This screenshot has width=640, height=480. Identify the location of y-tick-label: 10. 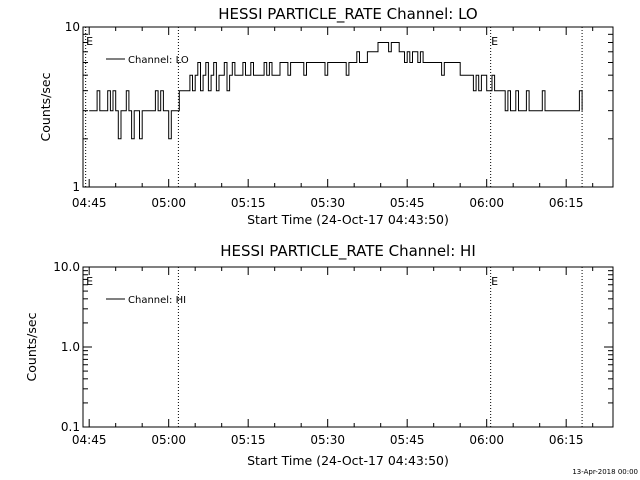
(72, 27).